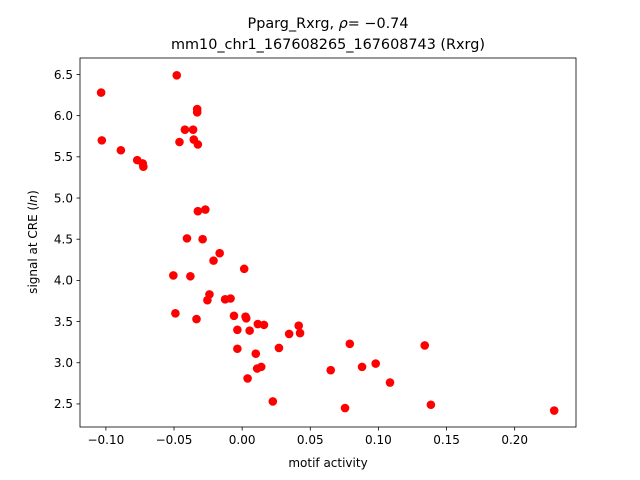  What do you see at coordinates (33, 192) in the screenshot?
I see `ylabel-suffix: )` at bounding box center [33, 192].